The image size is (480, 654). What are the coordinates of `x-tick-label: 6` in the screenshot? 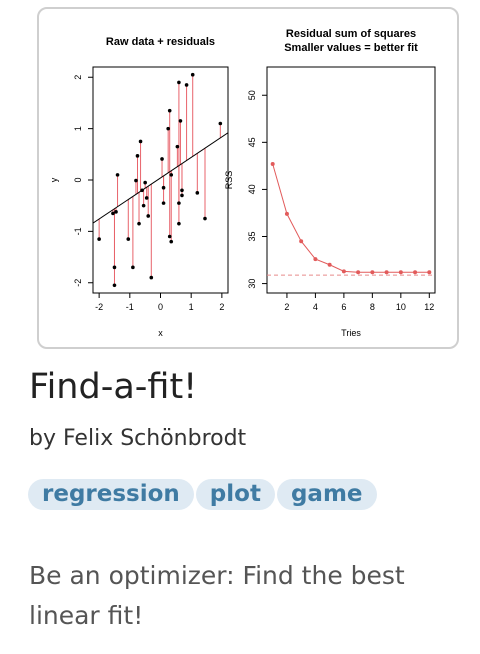 It's located at (343, 307).